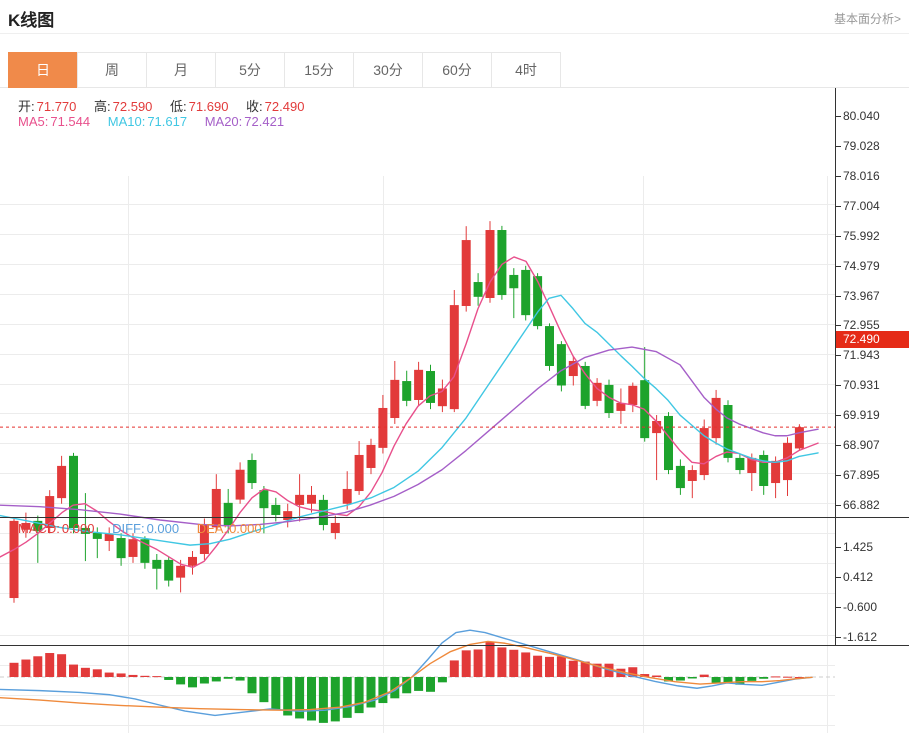 The height and width of the screenshot is (733, 909). I want to click on y-axis-label: -1.612, so click(860, 637).